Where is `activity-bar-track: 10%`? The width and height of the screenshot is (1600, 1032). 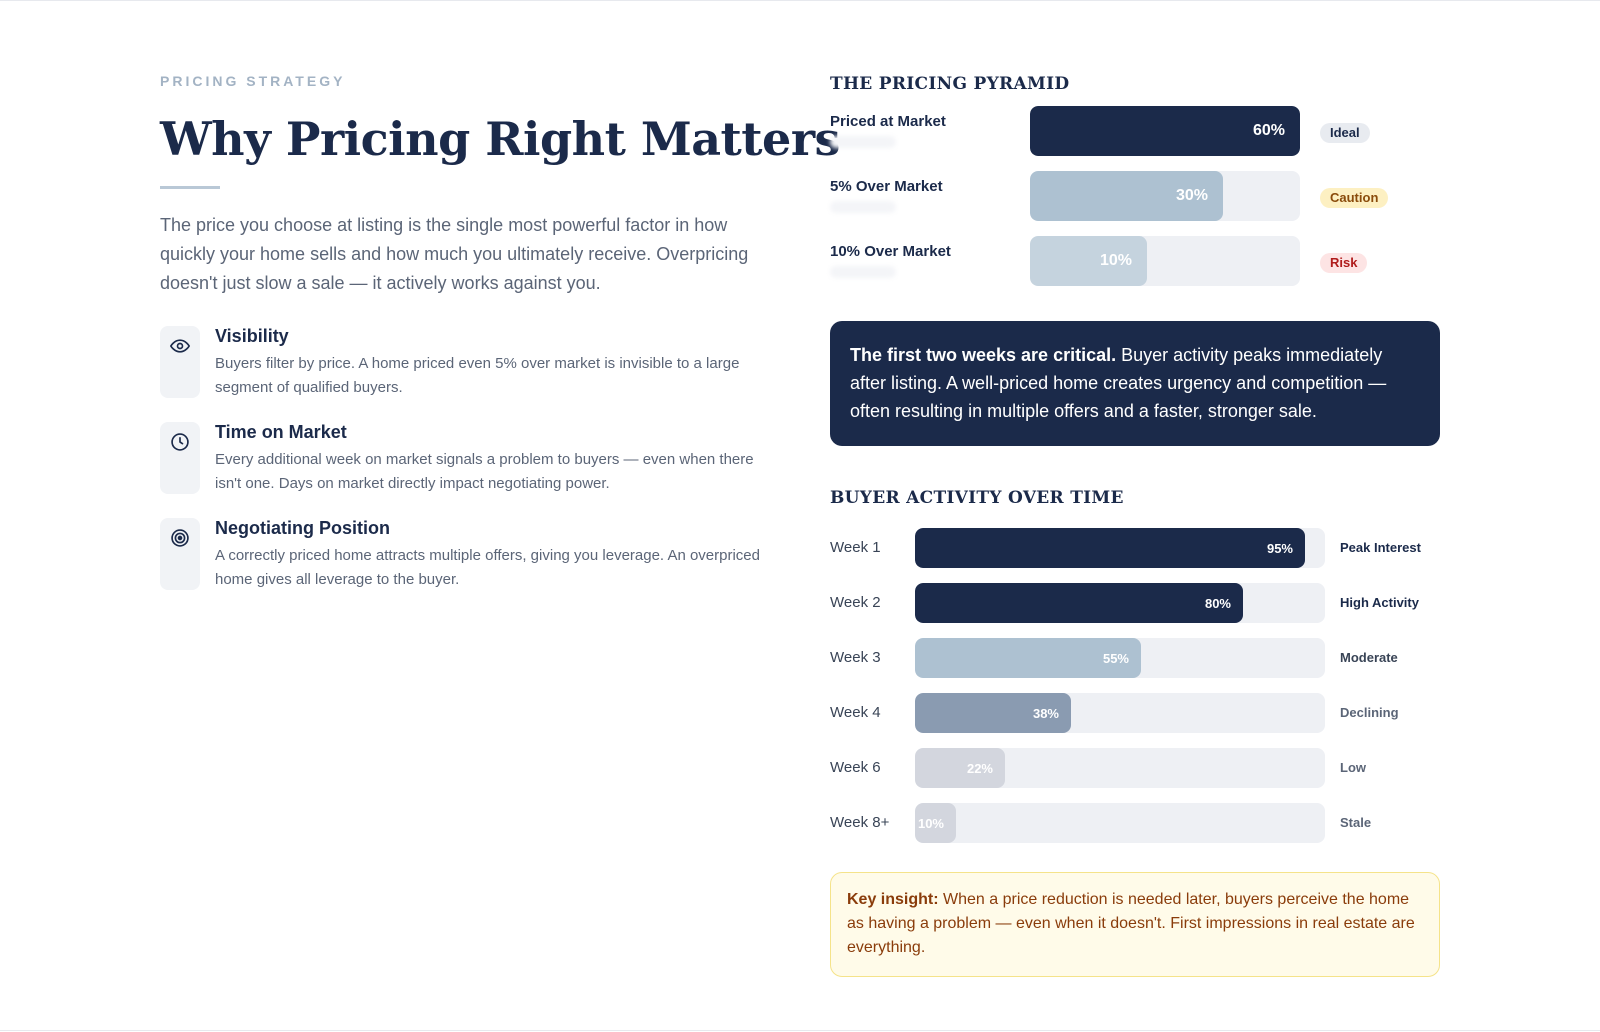 activity-bar-track: 10% is located at coordinates (1120, 823).